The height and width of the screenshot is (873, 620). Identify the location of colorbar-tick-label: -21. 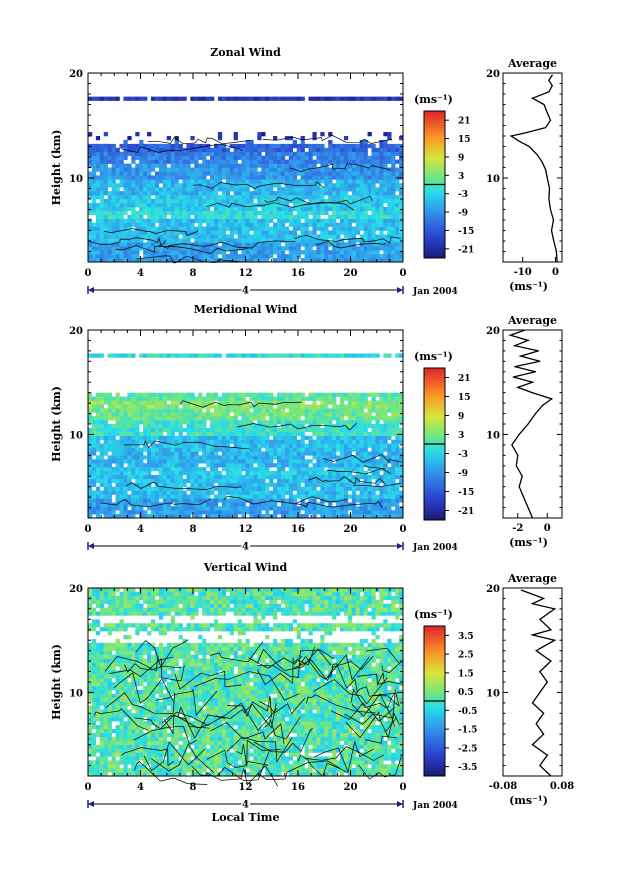
(466, 250).